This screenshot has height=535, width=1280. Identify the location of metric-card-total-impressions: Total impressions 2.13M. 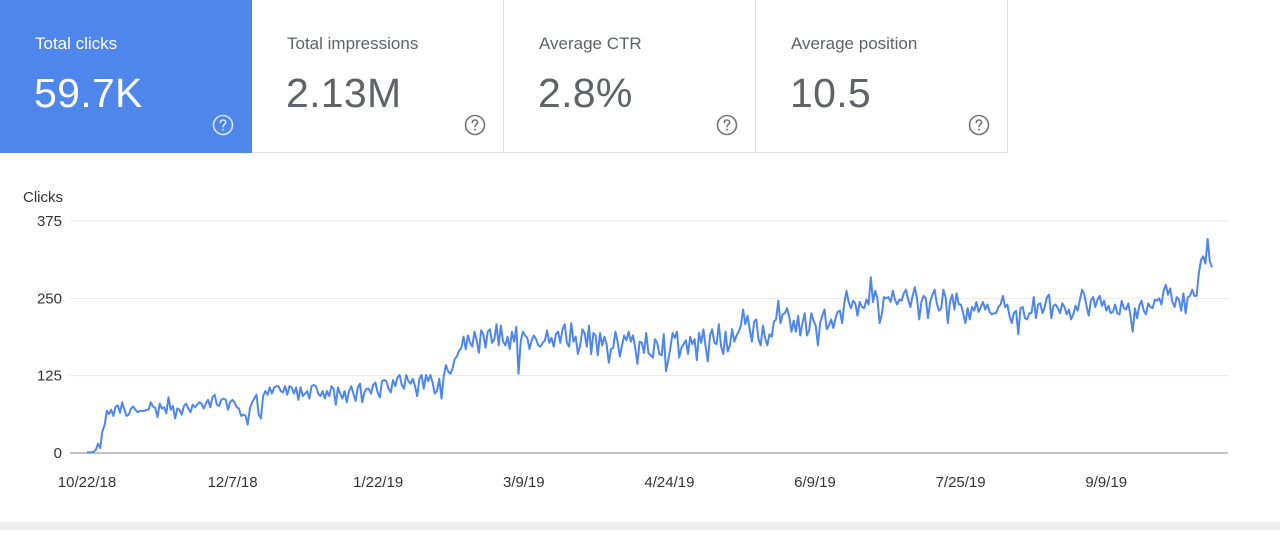
(378, 76).